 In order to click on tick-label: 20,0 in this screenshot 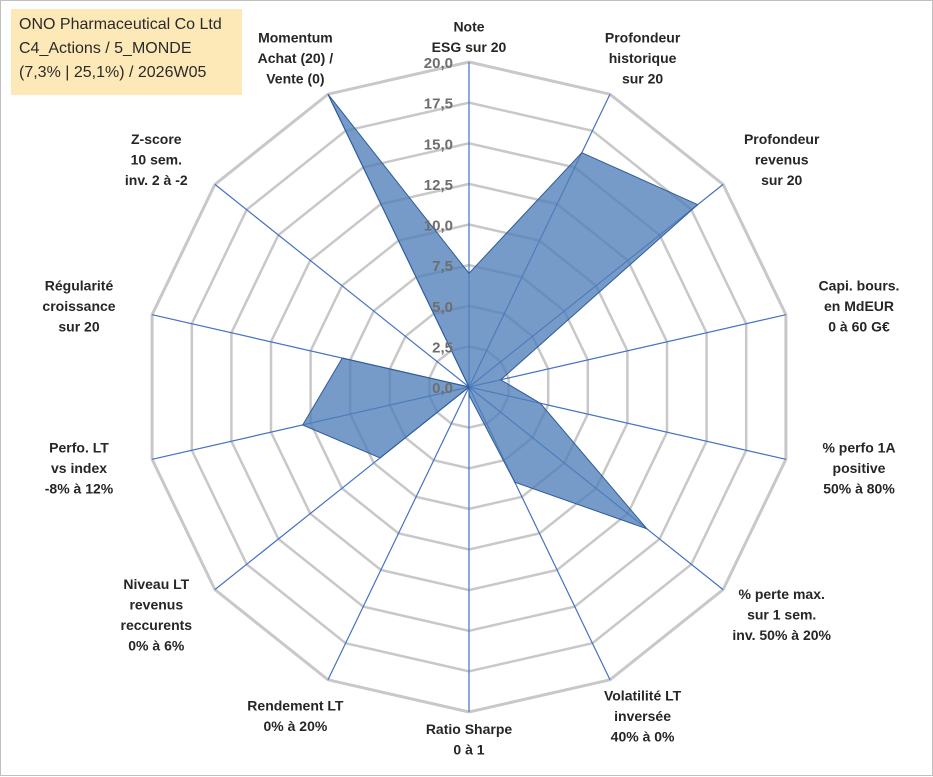, I will do `click(438, 63)`.